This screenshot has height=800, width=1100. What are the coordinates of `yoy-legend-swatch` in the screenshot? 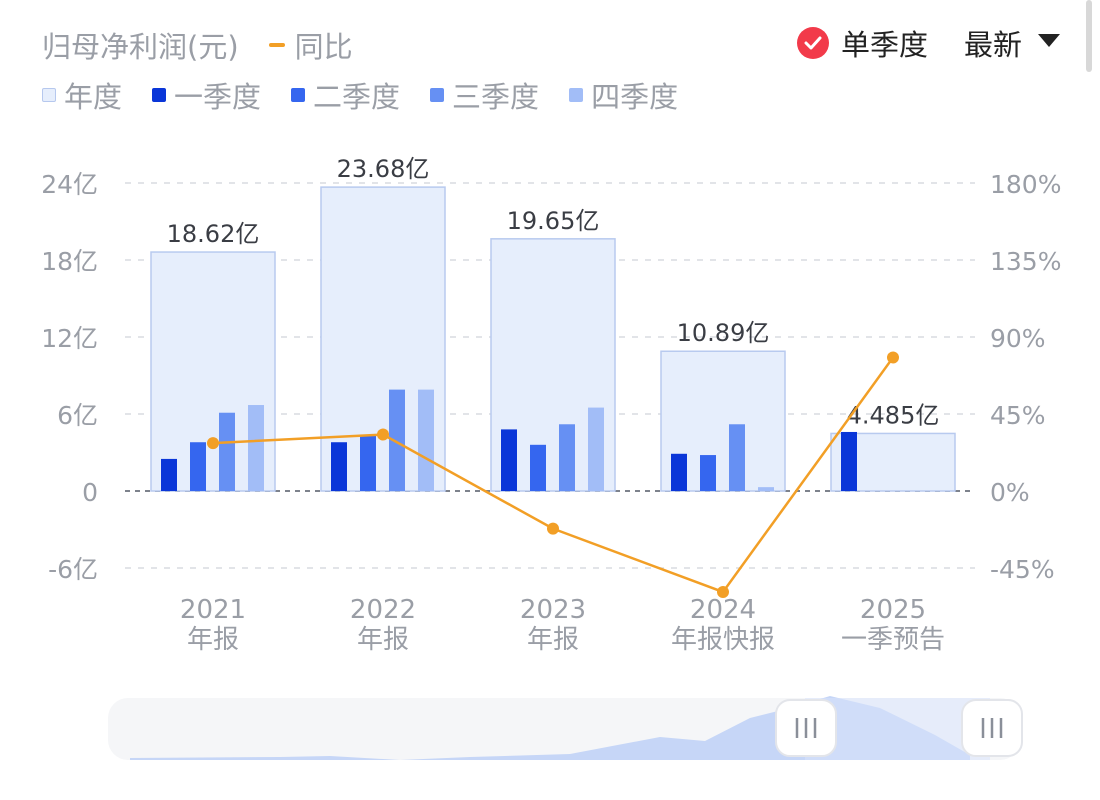 It's located at (276, 45).